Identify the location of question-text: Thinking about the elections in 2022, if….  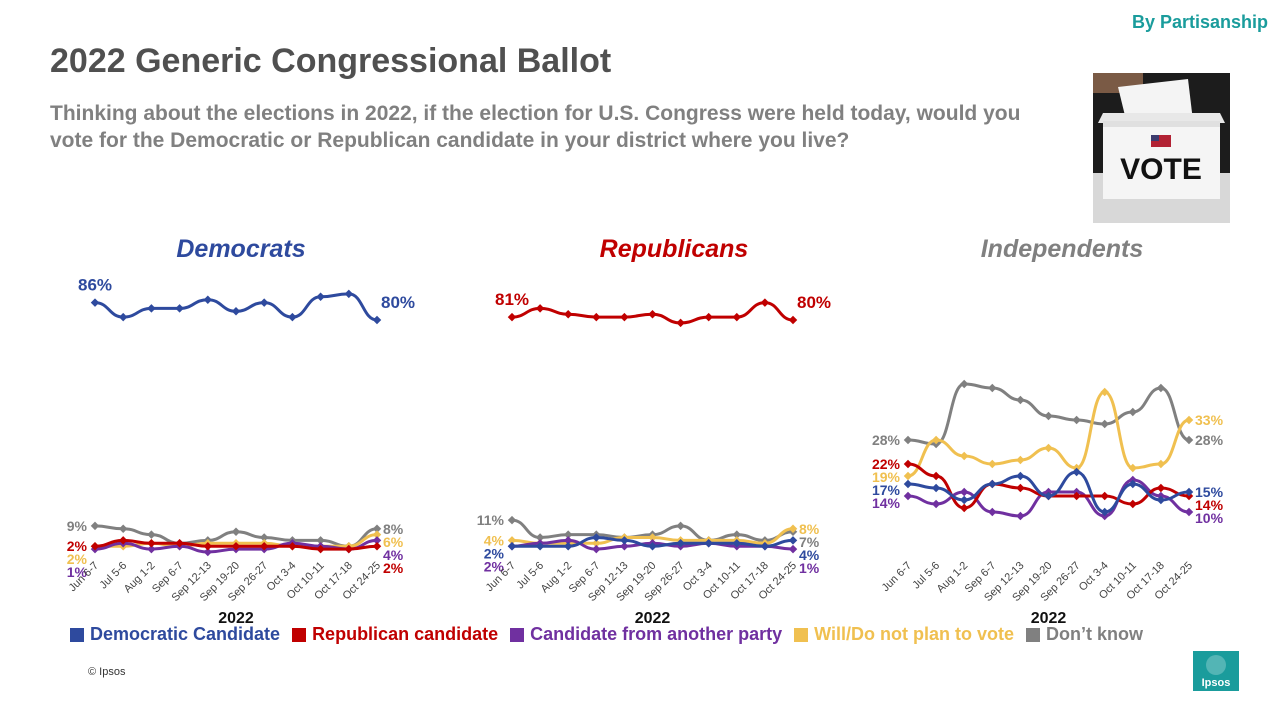
(535, 127).